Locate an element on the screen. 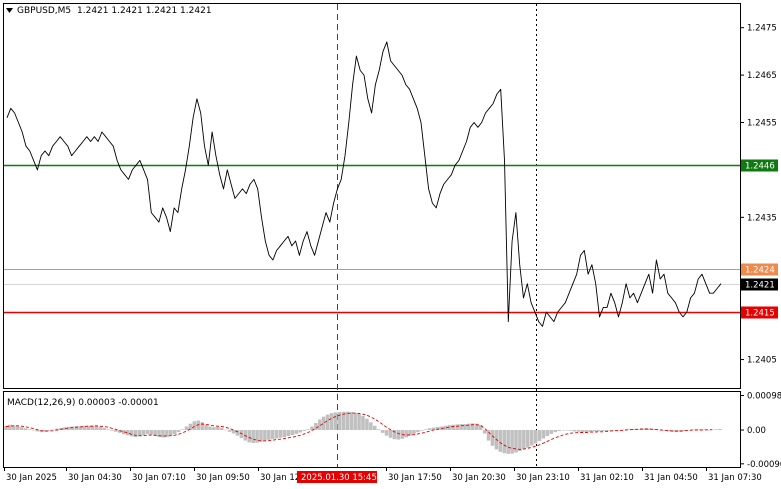 The image size is (781, 489). triangle-down-icon is located at coordinates (9, 10).